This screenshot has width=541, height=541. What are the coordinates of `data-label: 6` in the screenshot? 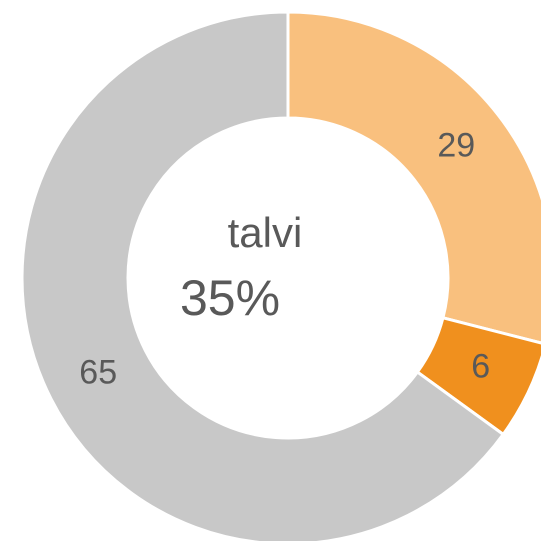 It's located at (480, 367).